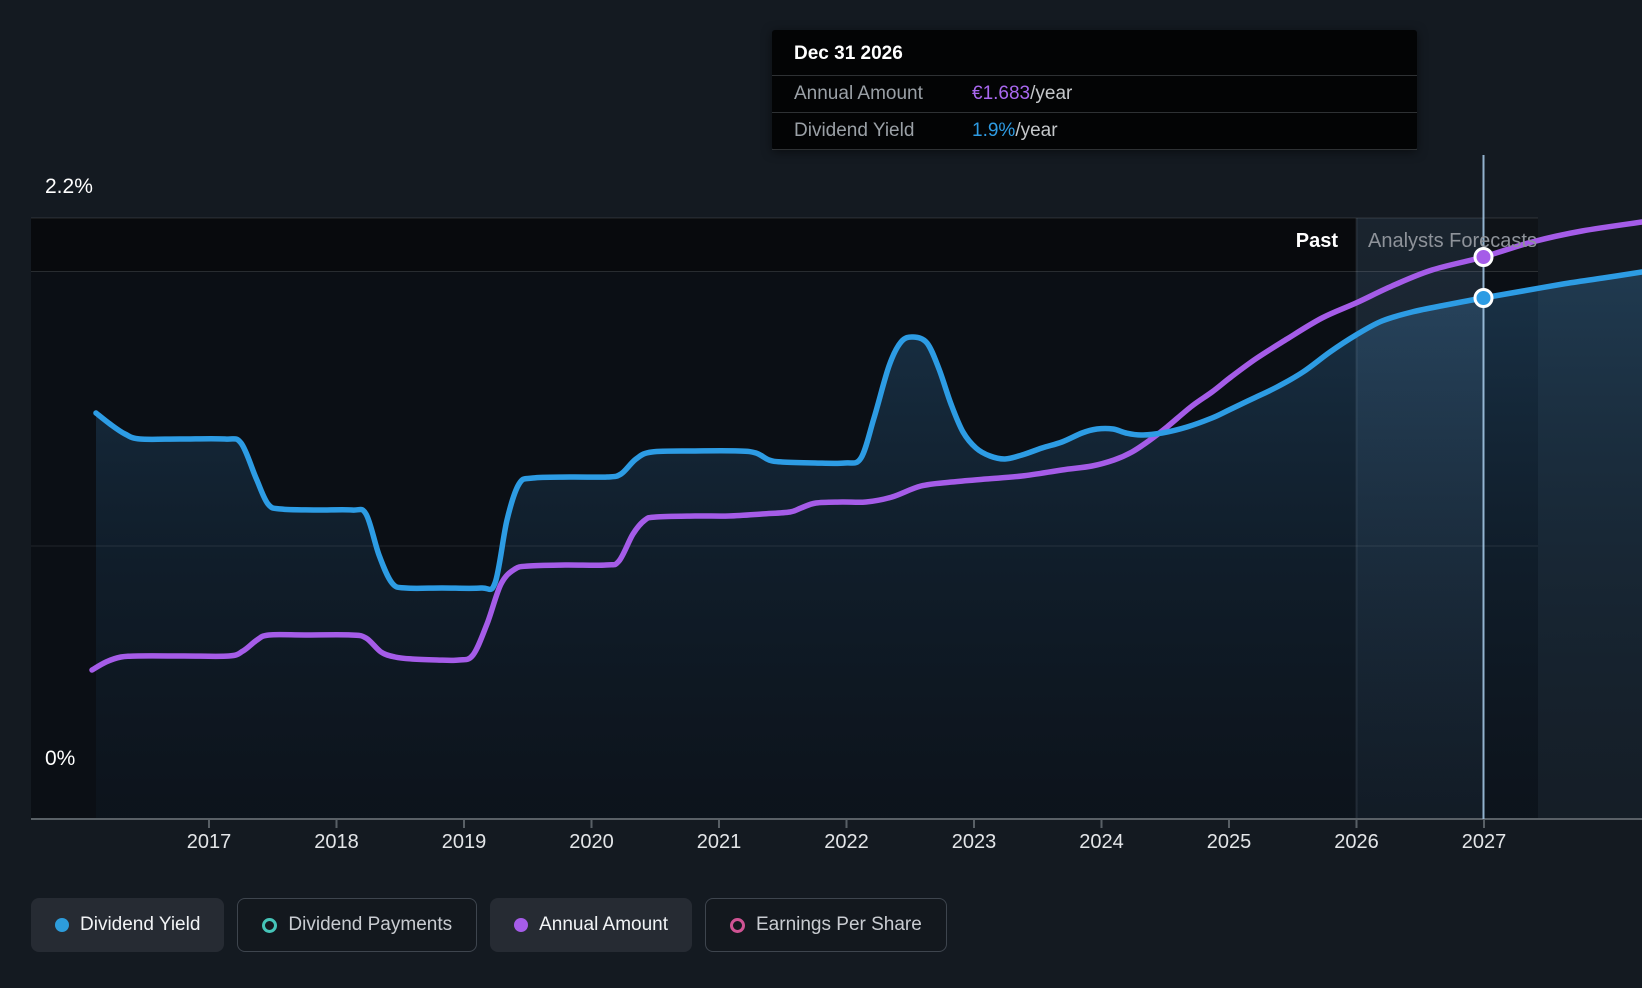 Image resolution: width=1642 pixels, height=988 pixels. I want to click on x-axis-label: 2021, so click(719, 842).